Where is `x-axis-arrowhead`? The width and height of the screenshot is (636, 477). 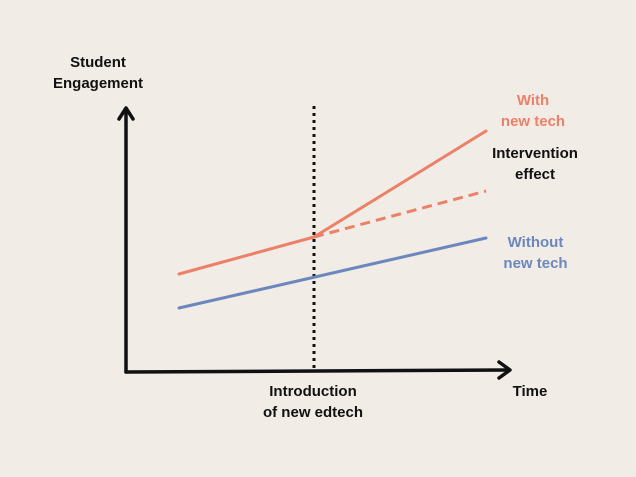 x-axis-arrowhead is located at coordinates (504, 370).